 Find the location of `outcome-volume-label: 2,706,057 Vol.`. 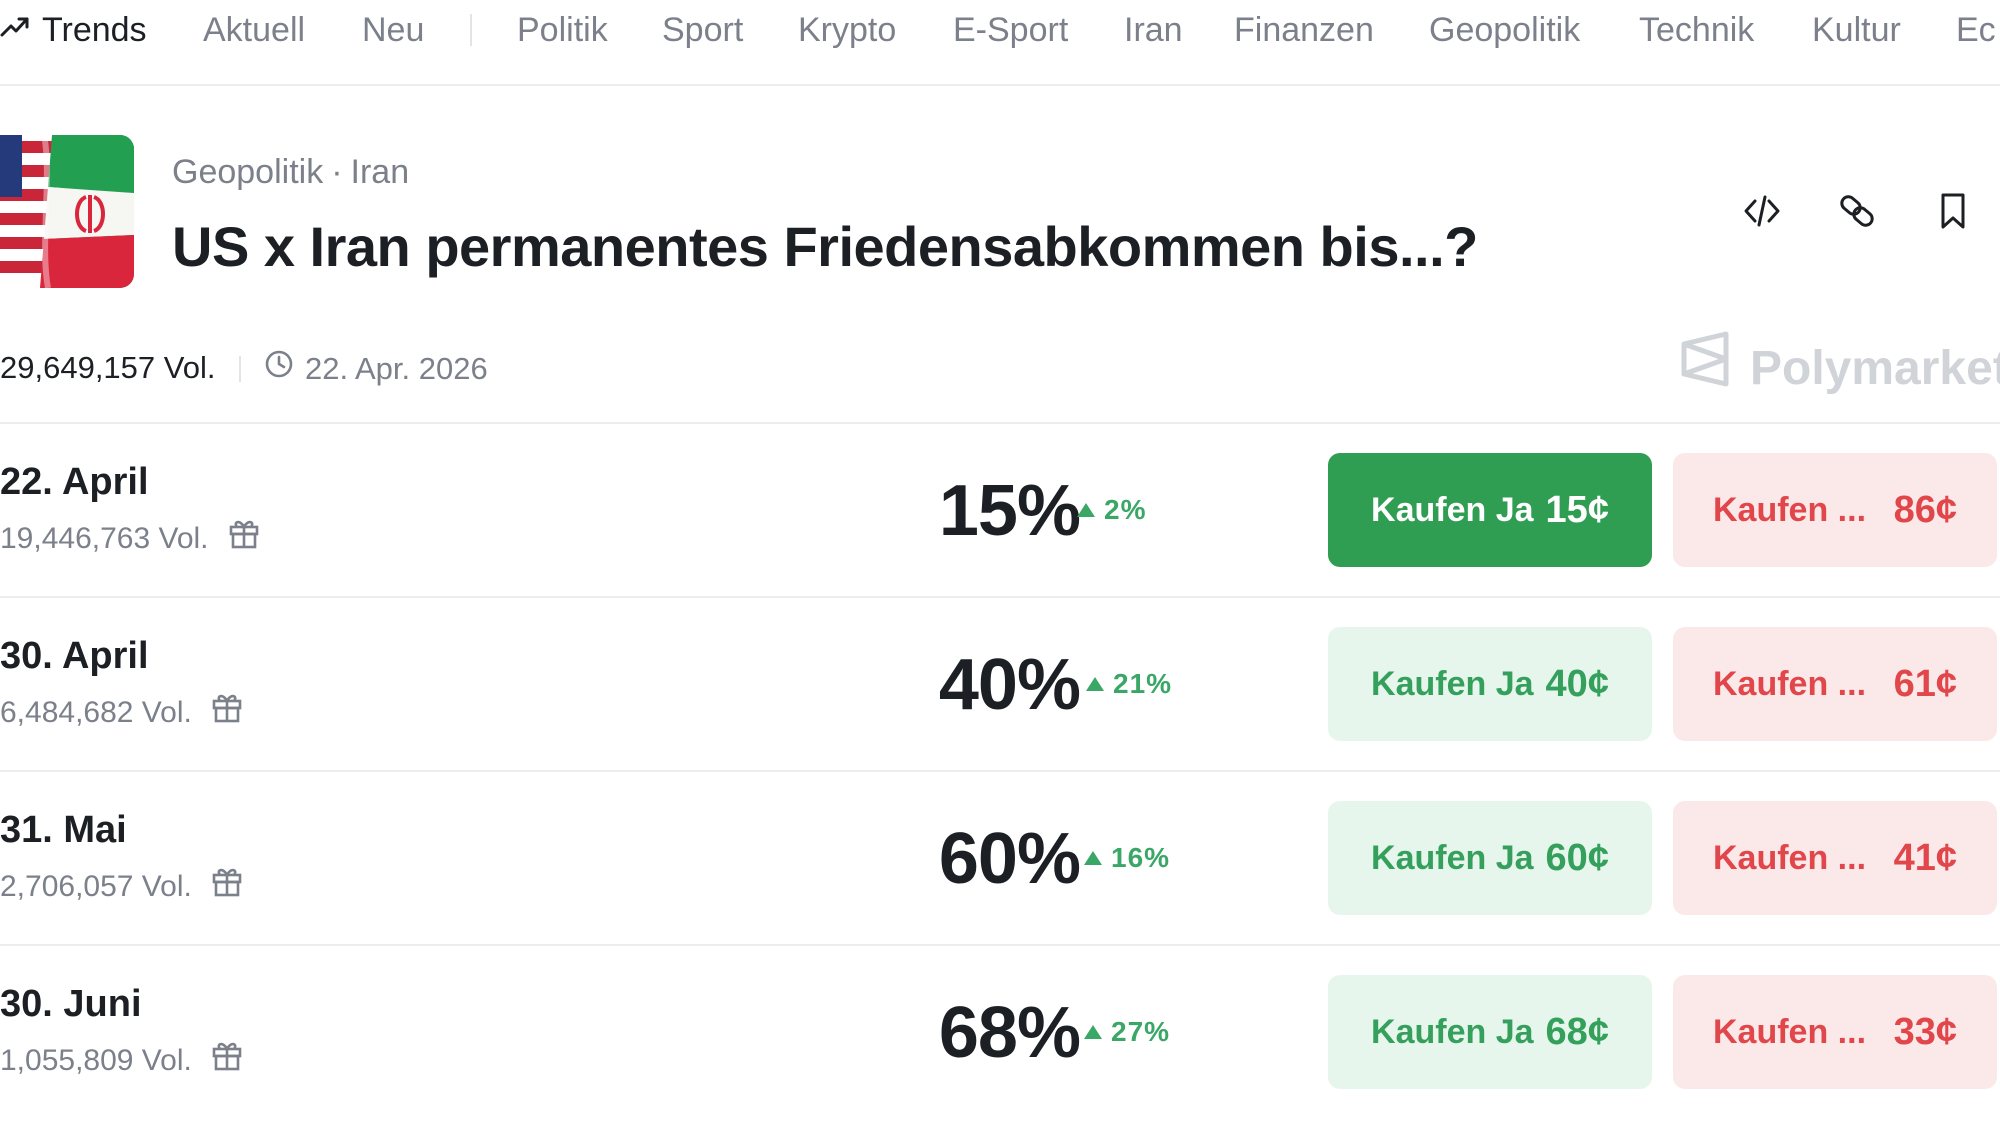

outcome-volume-label: 2,706,057 Vol. is located at coordinates (96, 886).